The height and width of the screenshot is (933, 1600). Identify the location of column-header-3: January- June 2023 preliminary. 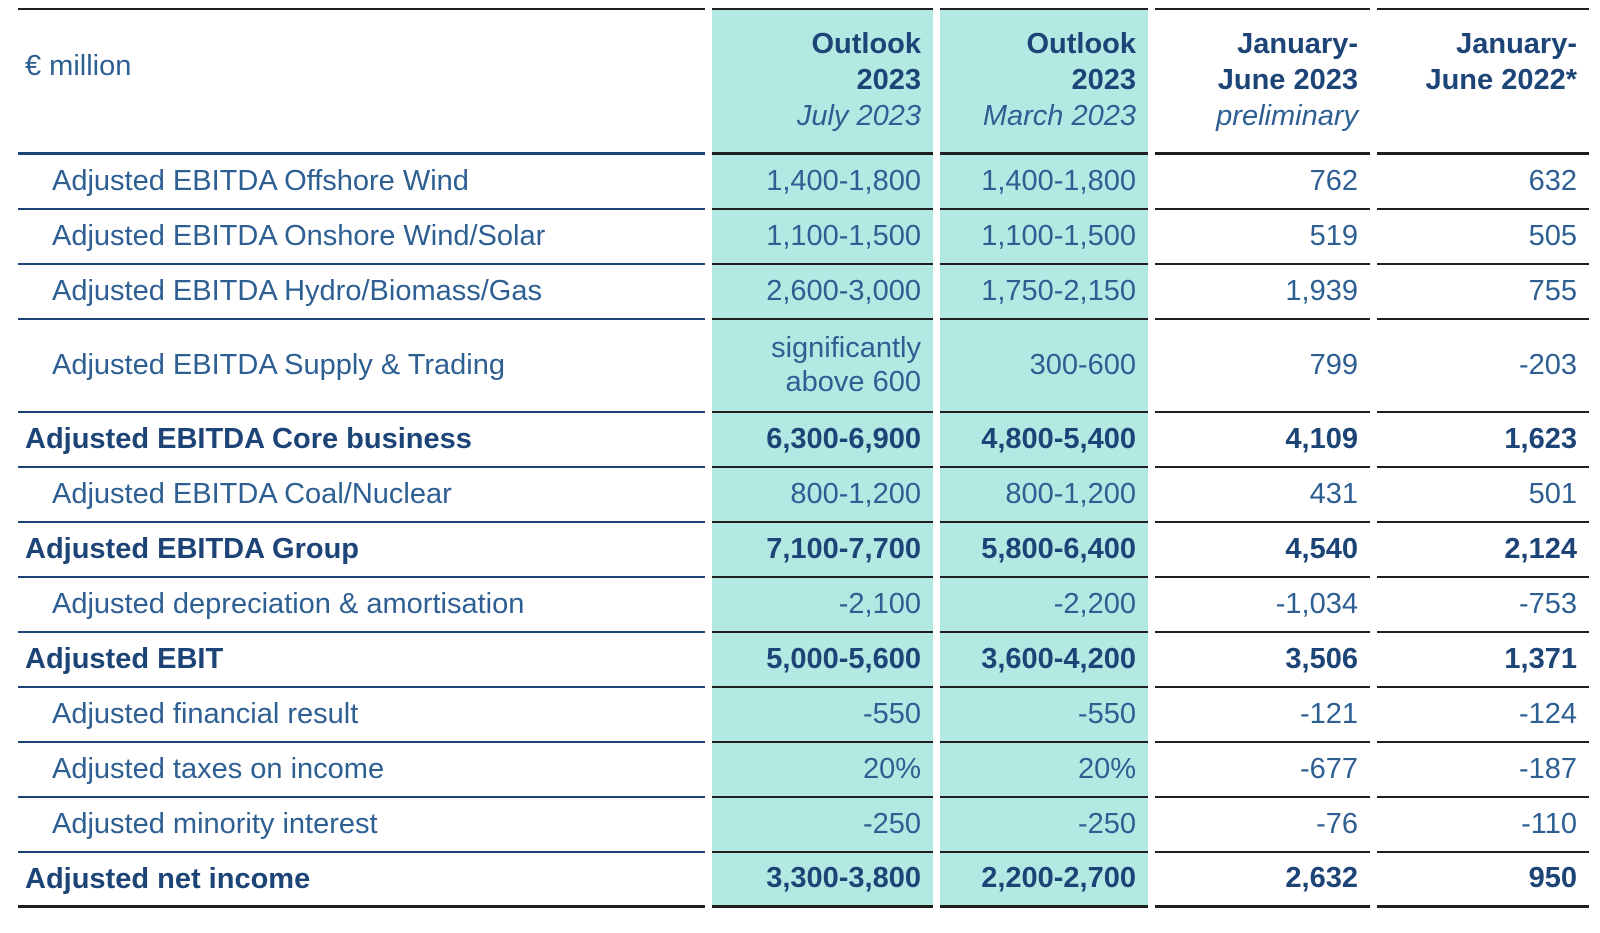
(1262, 81).